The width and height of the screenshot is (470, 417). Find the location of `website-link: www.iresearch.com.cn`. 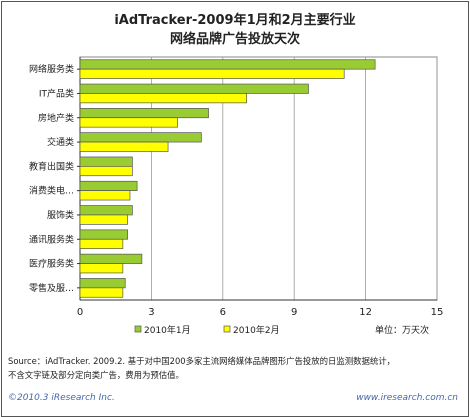

website-link: www.iresearch.com.cn is located at coordinates (407, 398).